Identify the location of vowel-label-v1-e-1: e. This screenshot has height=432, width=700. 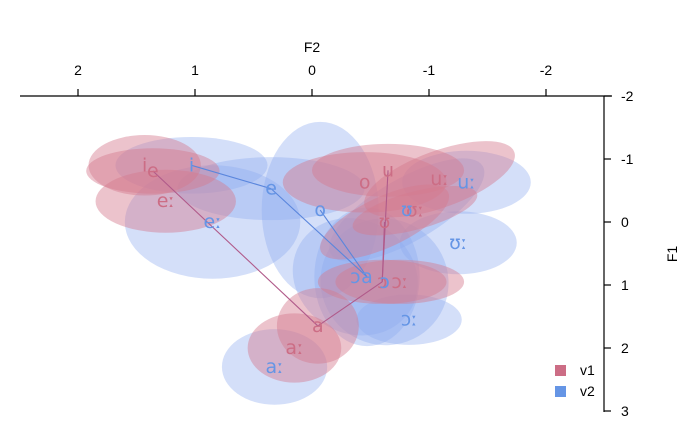
(153, 171).